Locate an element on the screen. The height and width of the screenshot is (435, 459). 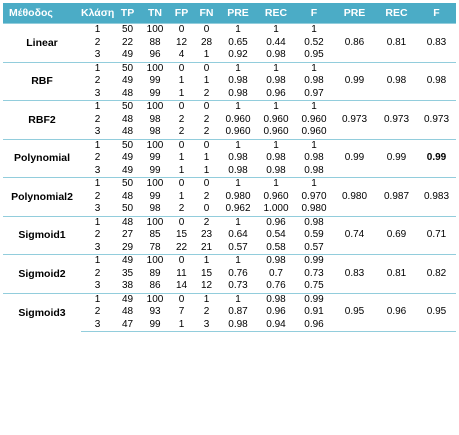
header-pre: PRE is located at coordinates (238, 13).